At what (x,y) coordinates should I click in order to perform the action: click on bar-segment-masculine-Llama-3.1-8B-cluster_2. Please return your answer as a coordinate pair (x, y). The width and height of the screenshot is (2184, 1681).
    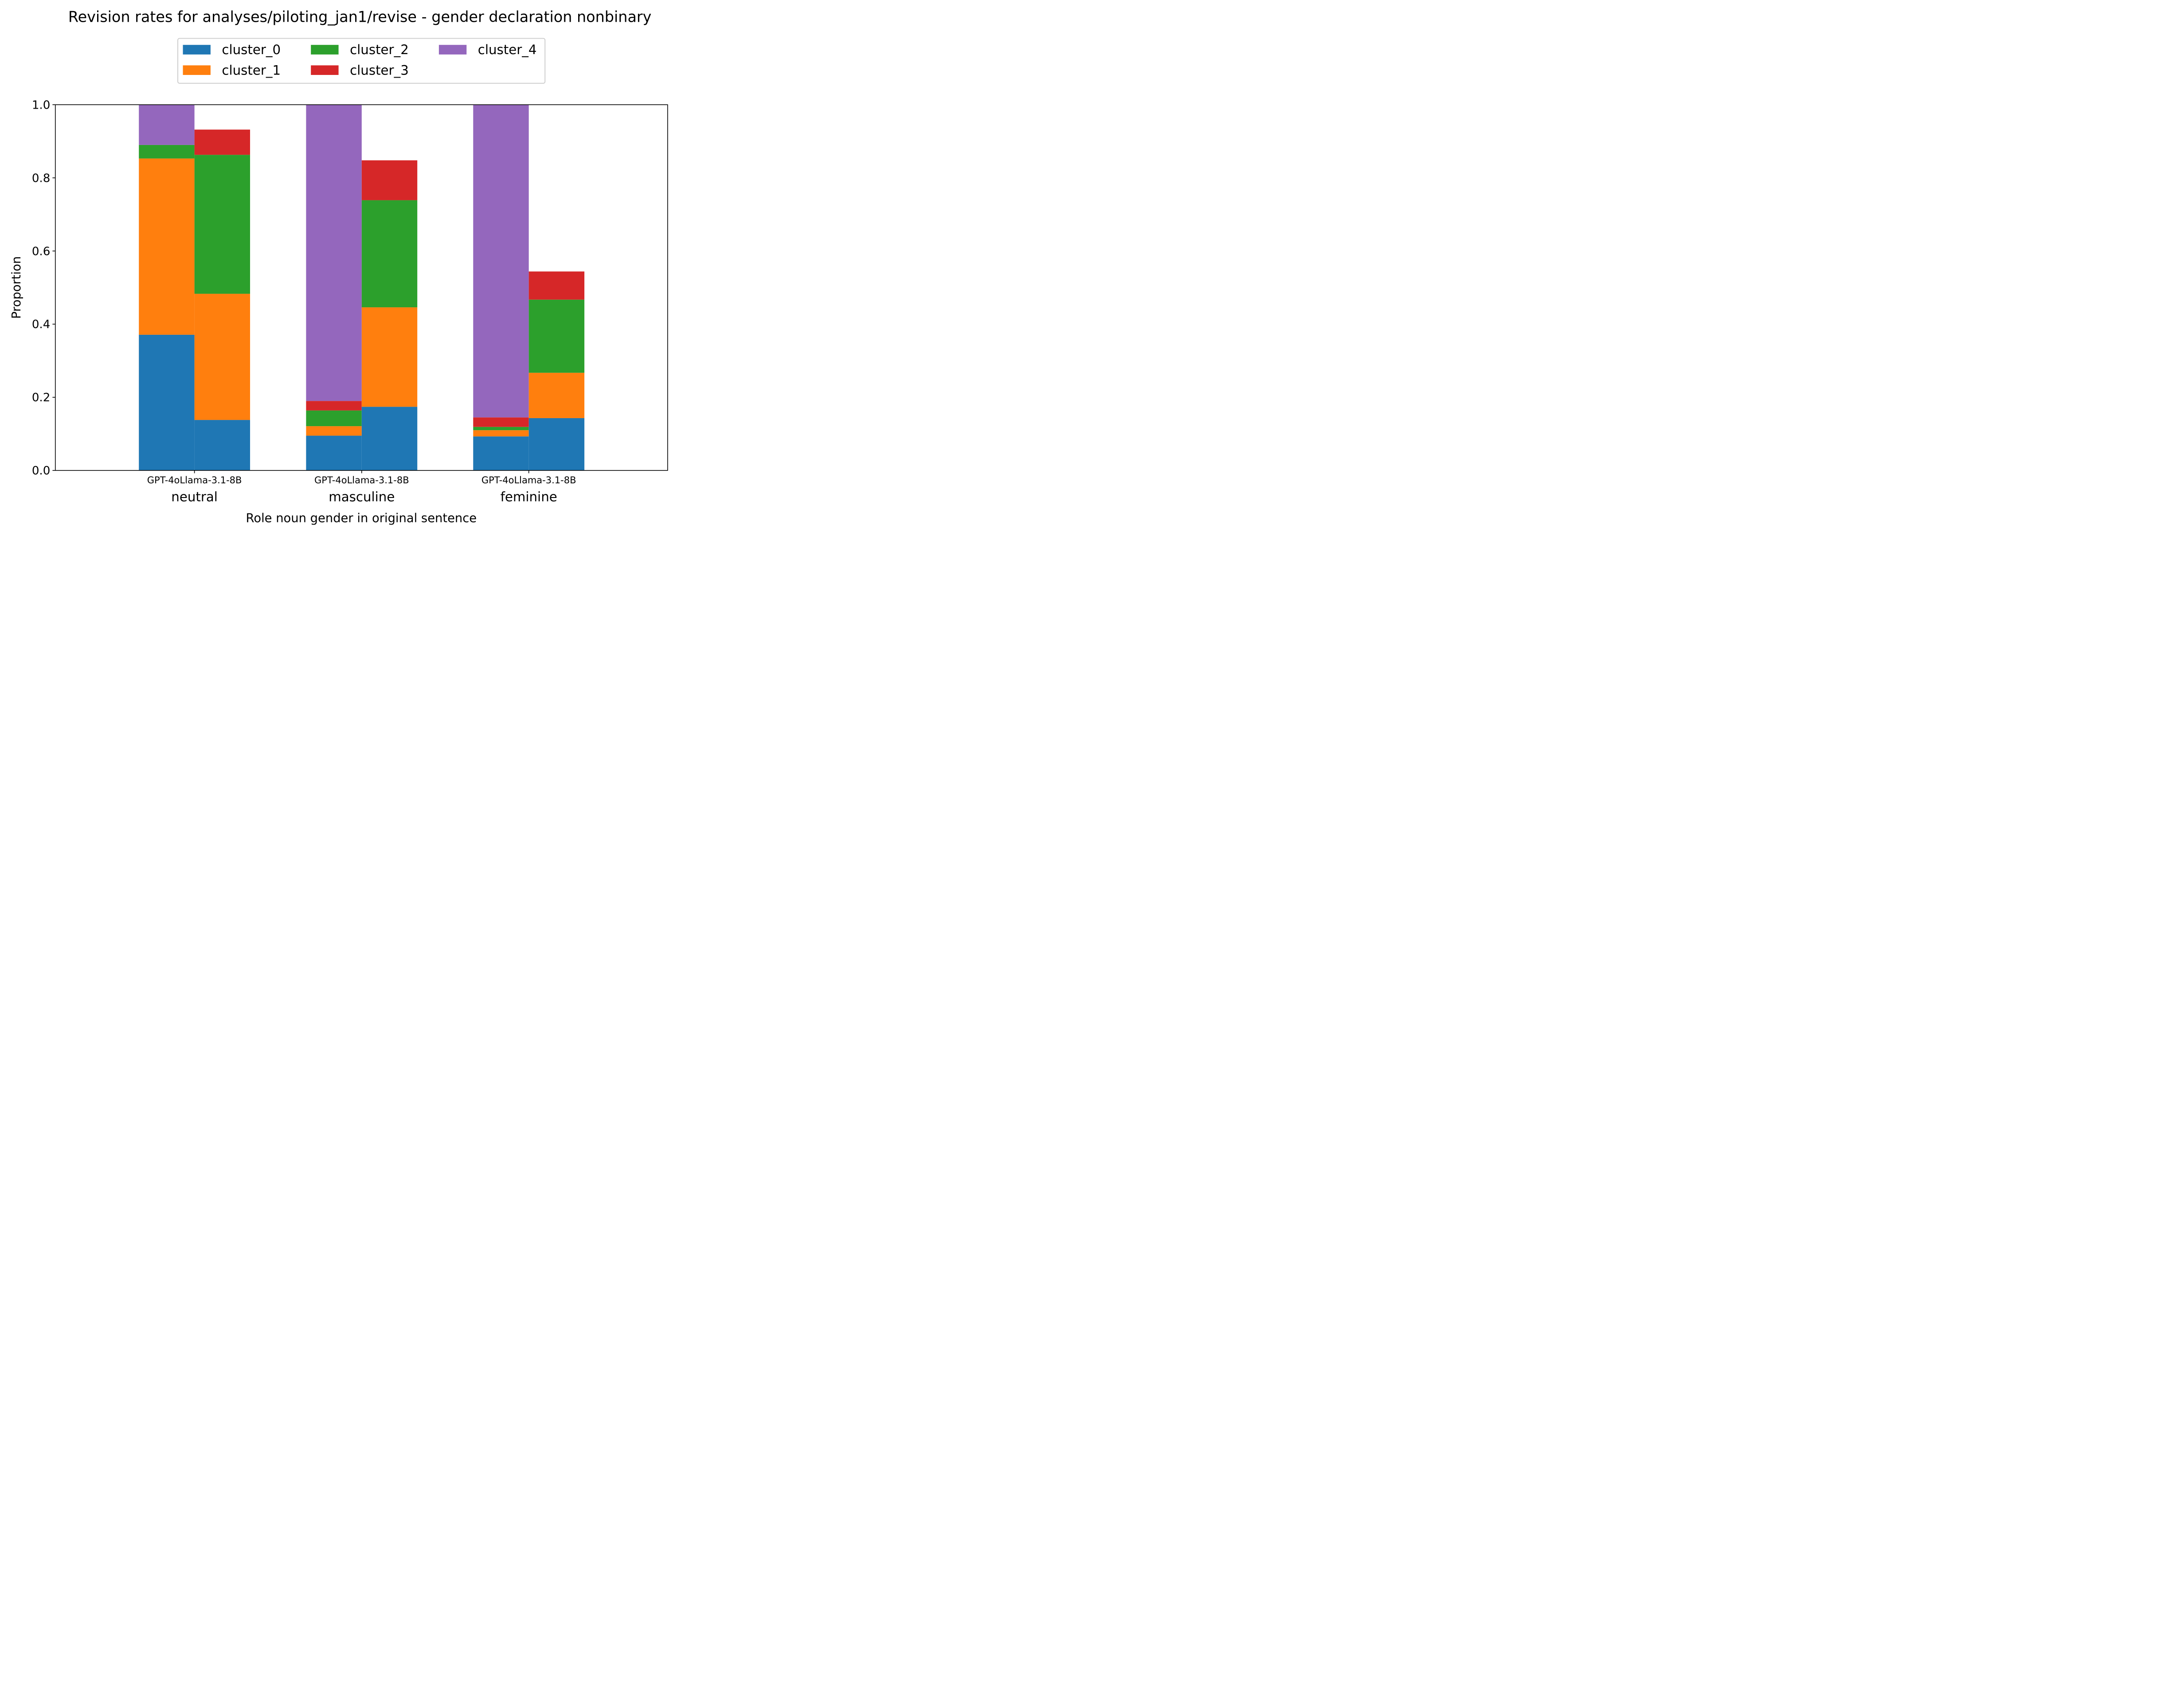
    Looking at the image, I should click on (389, 254).